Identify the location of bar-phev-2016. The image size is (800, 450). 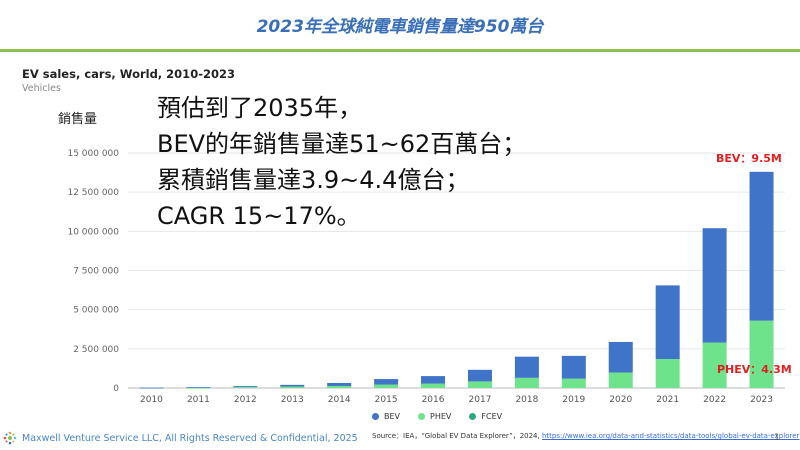
(433, 385).